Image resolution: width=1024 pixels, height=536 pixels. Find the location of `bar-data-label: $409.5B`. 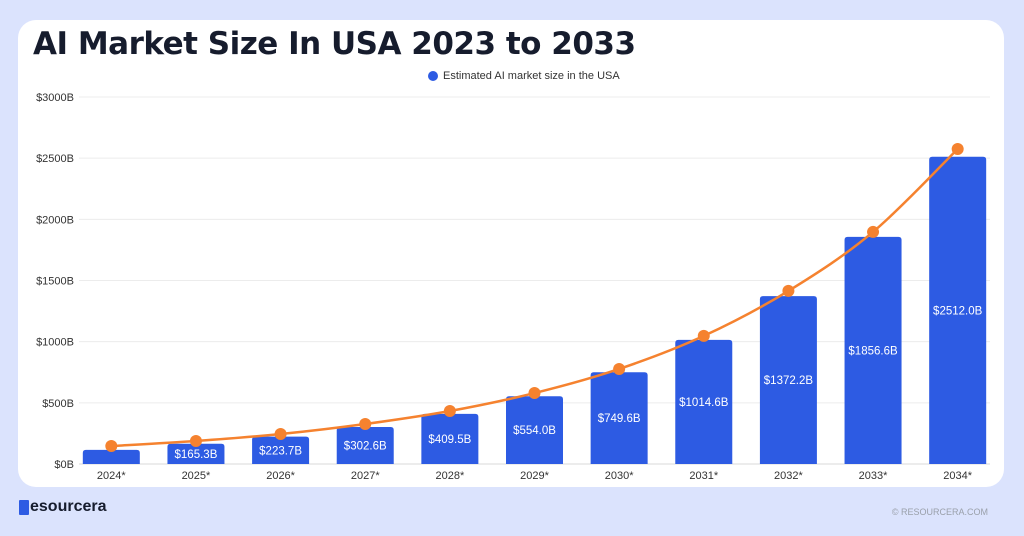

bar-data-label: $409.5B is located at coordinates (449, 440).